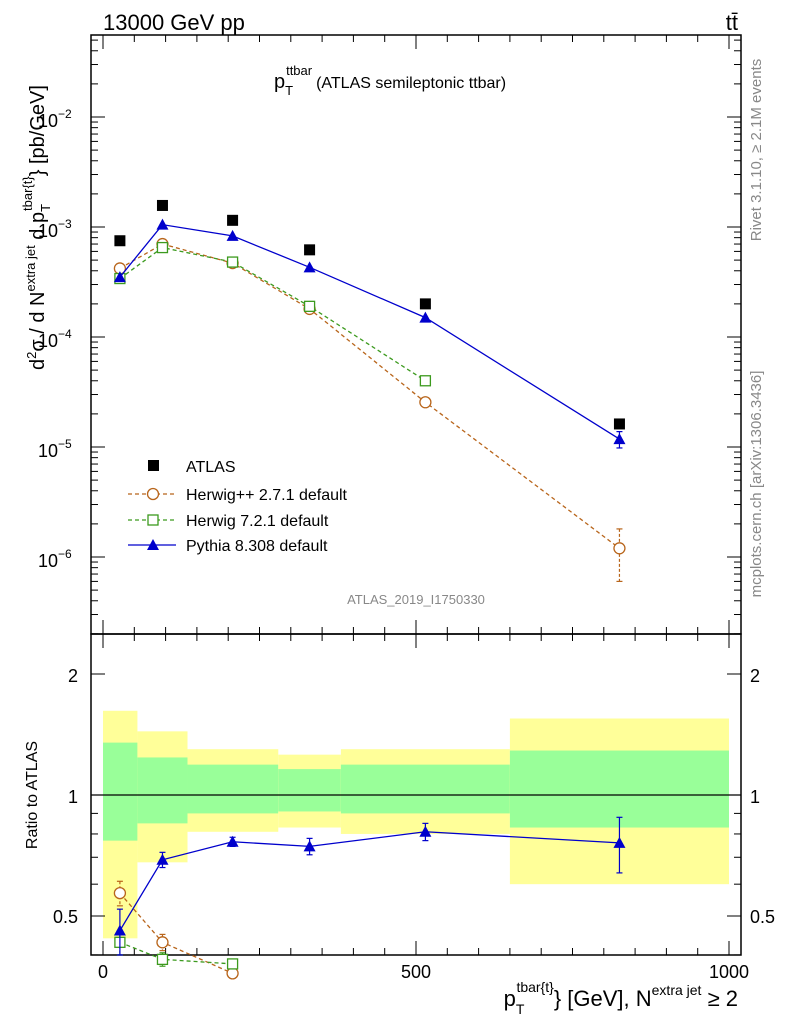 The height and width of the screenshot is (1024, 786). I want to click on ratio-series, so click(369, 898).